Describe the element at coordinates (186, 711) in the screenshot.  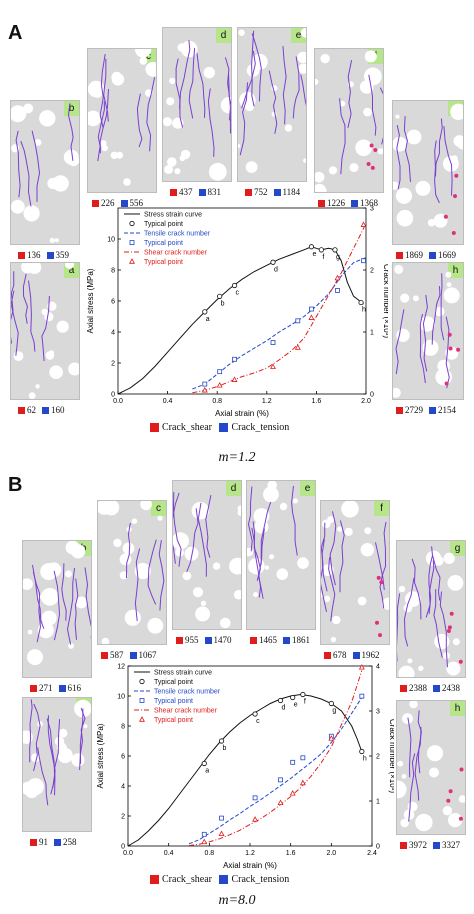
I see `legend-entry: Shear crack number` at that location.